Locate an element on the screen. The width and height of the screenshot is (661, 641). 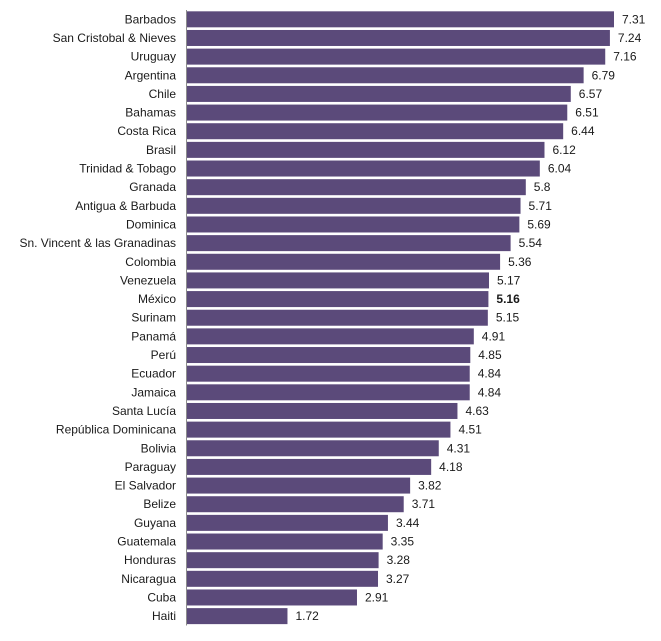
category-label-27: Guyana is located at coordinates (155, 523).